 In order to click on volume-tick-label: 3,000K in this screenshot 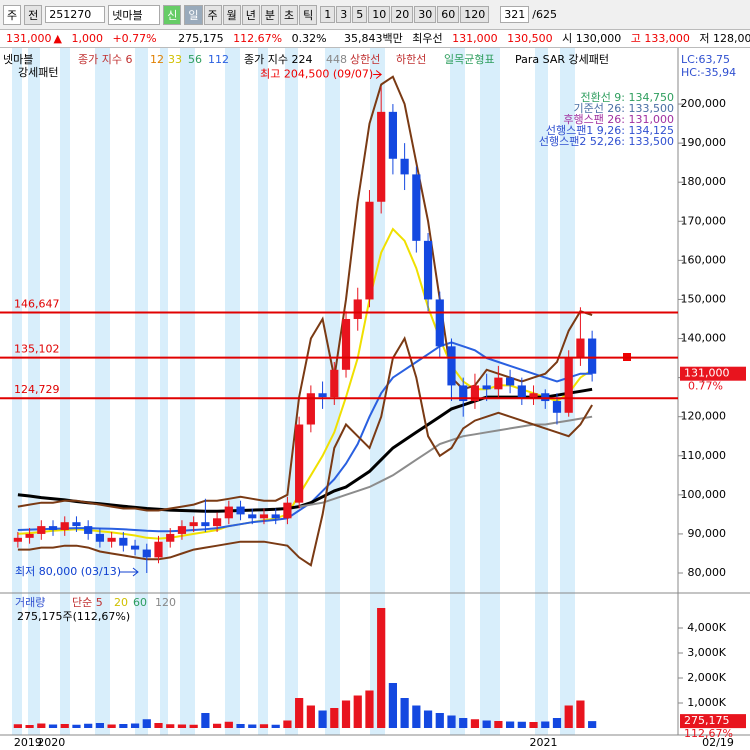, I will do `click(706, 652)`.